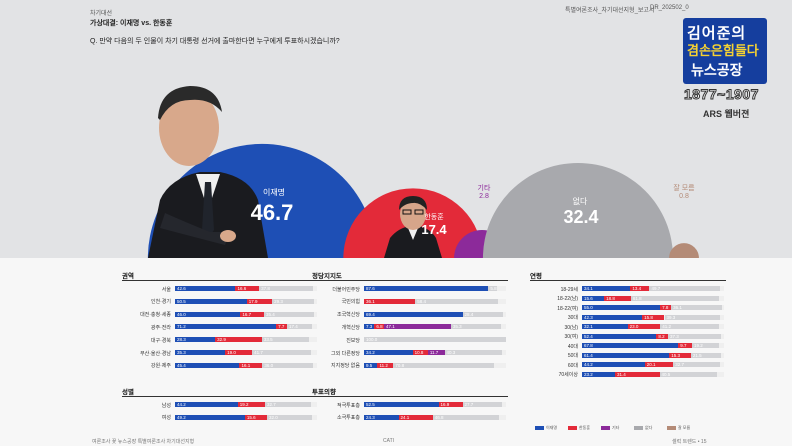 Image resolution: width=792 pixels, height=446 pixels. What do you see at coordinates (200, 352) in the screenshot?
I see `bar-segment: 35.3` at bounding box center [200, 352].